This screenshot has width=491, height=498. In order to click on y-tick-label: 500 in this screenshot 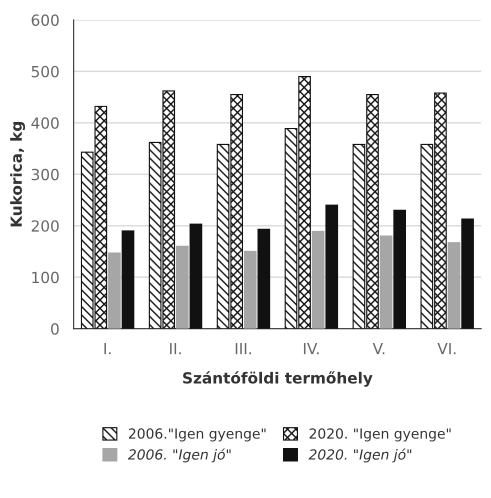, I will do `click(45, 72)`.